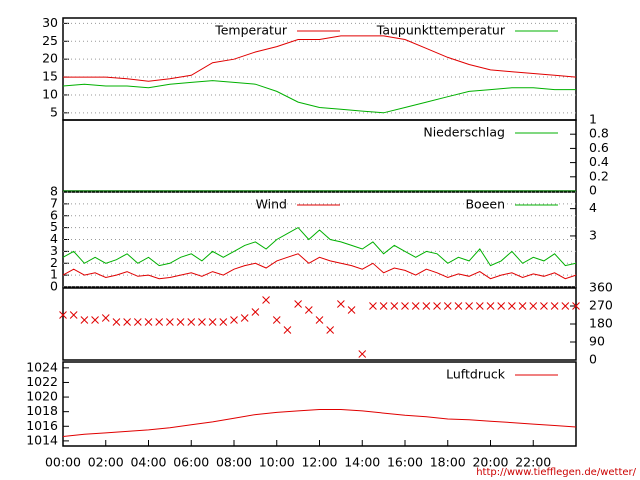 The width and height of the screenshot is (640, 480). What do you see at coordinates (42, 410) in the screenshot?
I see `y-tick-label: 1018` at bounding box center [42, 410].